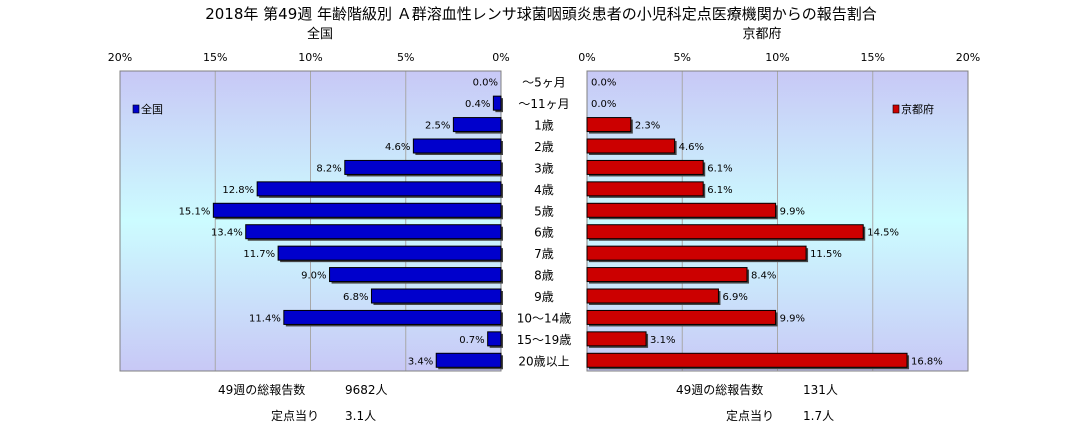  Describe the element at coordinates (750, 415) in the screenshot. I see `right-per-label: 定点当り` at that location.